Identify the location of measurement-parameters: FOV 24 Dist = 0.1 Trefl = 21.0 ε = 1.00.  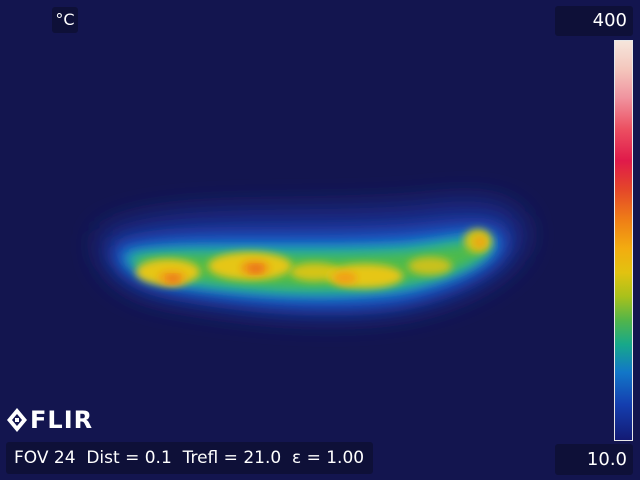
(189, 458).